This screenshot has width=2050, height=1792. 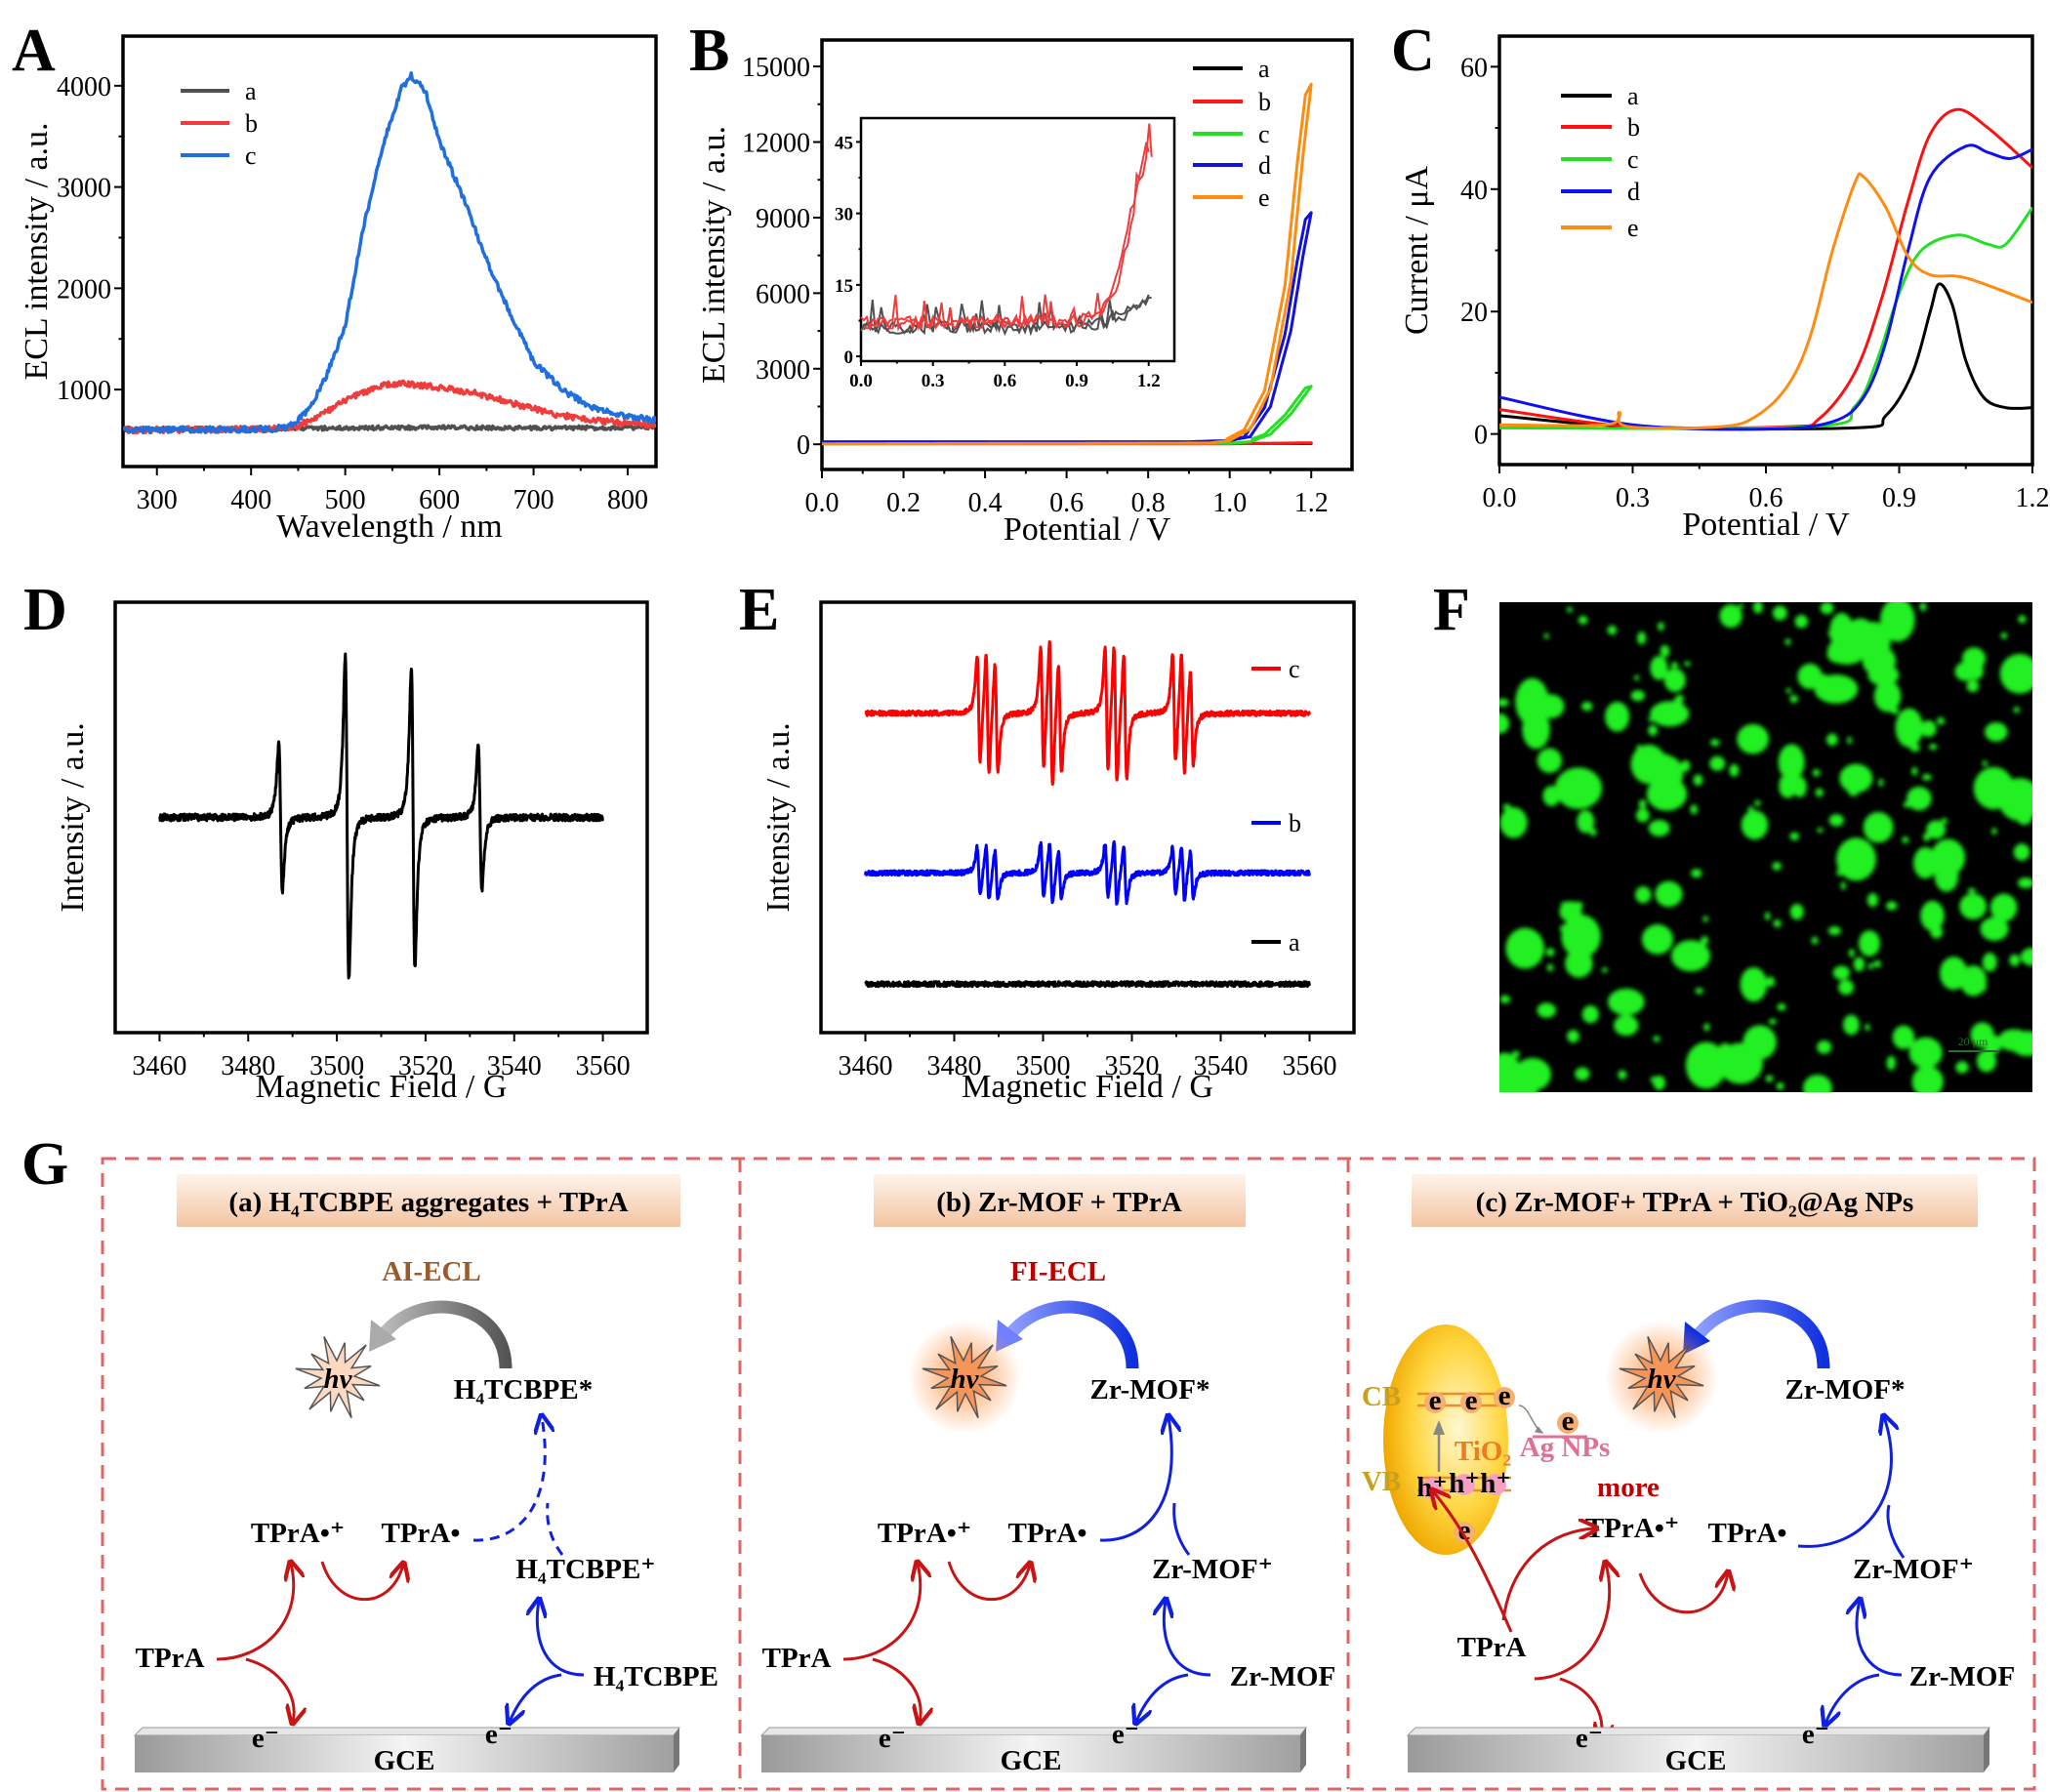 I want to click on electrode-side, so click(x=676, y=1750).